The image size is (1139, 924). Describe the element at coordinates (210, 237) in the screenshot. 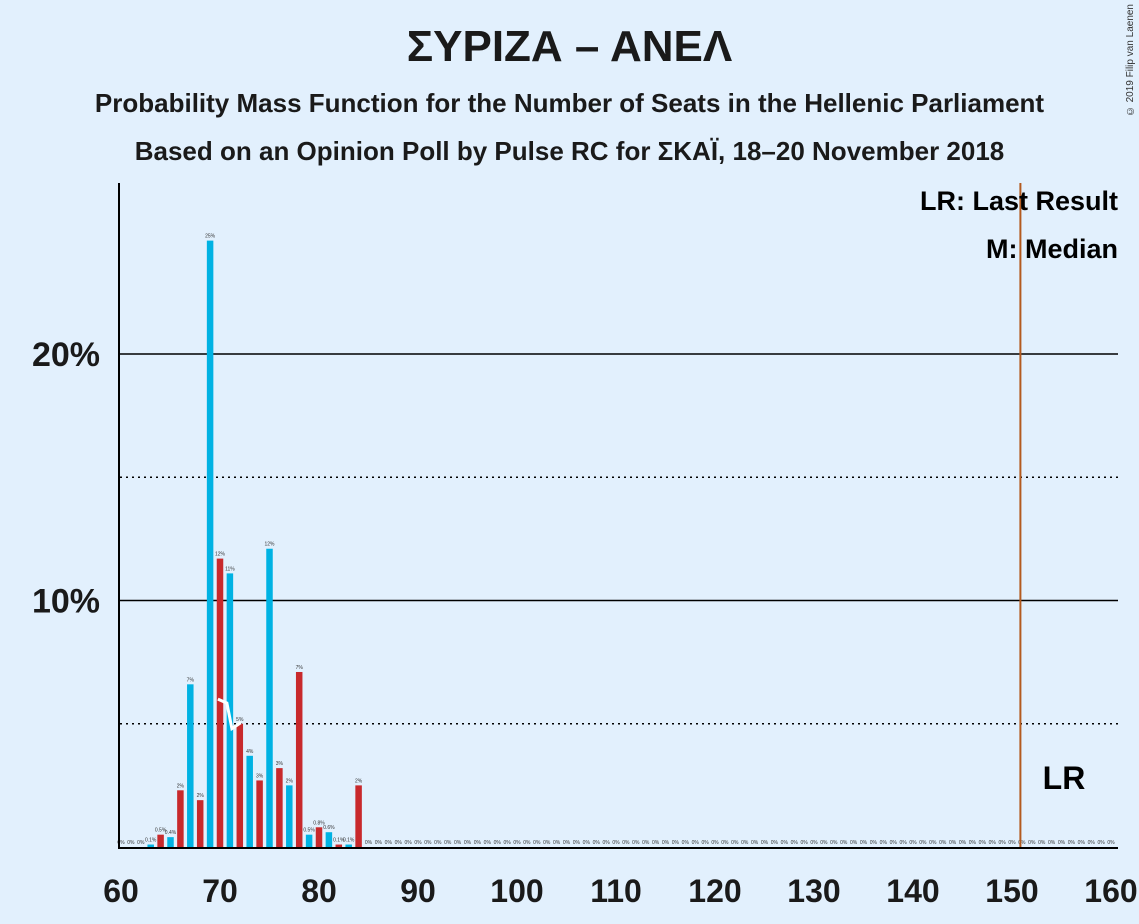

I see `bar-label-69: 25%` at that location.